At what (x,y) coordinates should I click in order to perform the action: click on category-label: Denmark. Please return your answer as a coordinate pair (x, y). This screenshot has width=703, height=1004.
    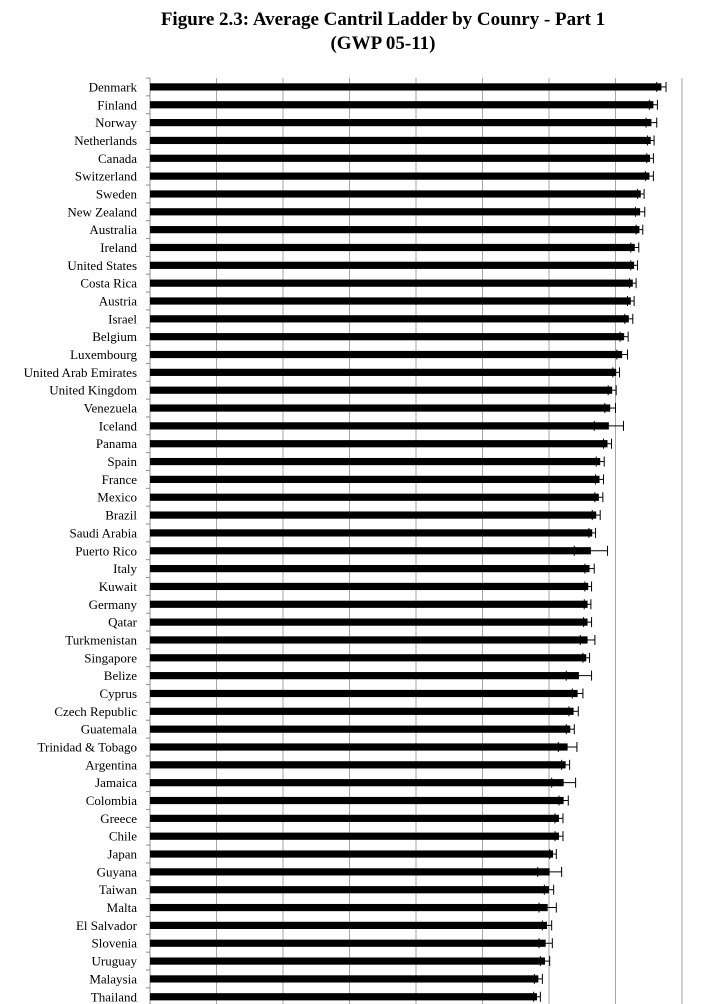
    Looking at the image, I should click on (113, 86).